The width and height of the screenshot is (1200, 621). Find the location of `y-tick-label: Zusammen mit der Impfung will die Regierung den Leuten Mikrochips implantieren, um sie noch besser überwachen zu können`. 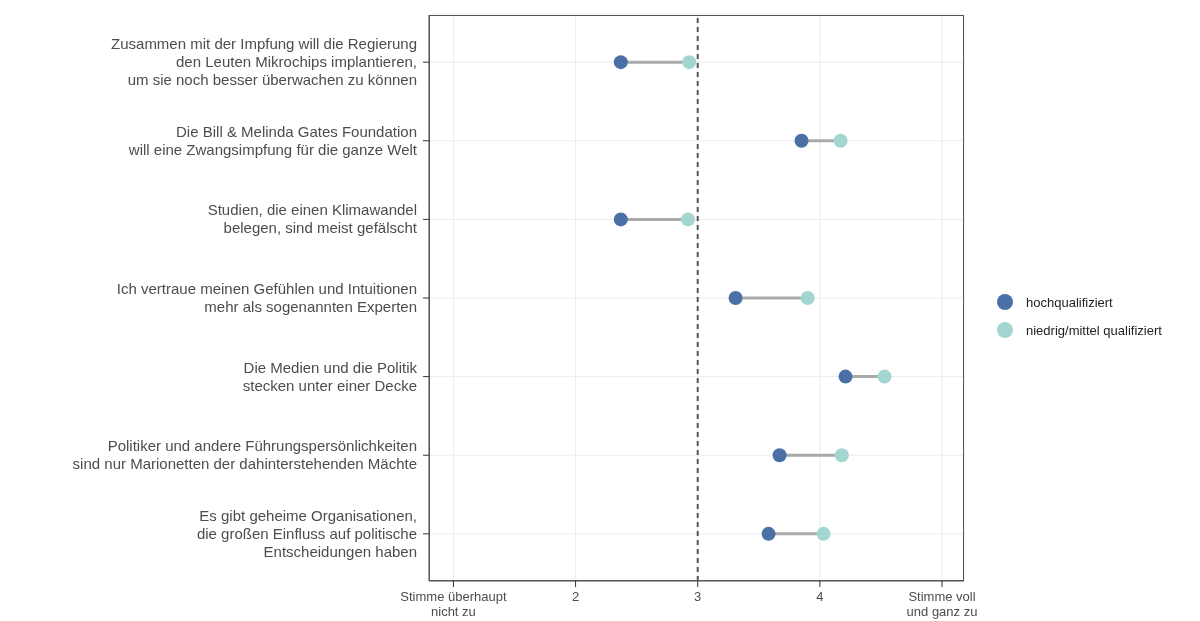

y-tick-label: Zusammen mit der Impfung will die Regierung den Leuten Mikrochips implantieren, um sie noch besser überwachen zu können is located at coordinates (264, 62).